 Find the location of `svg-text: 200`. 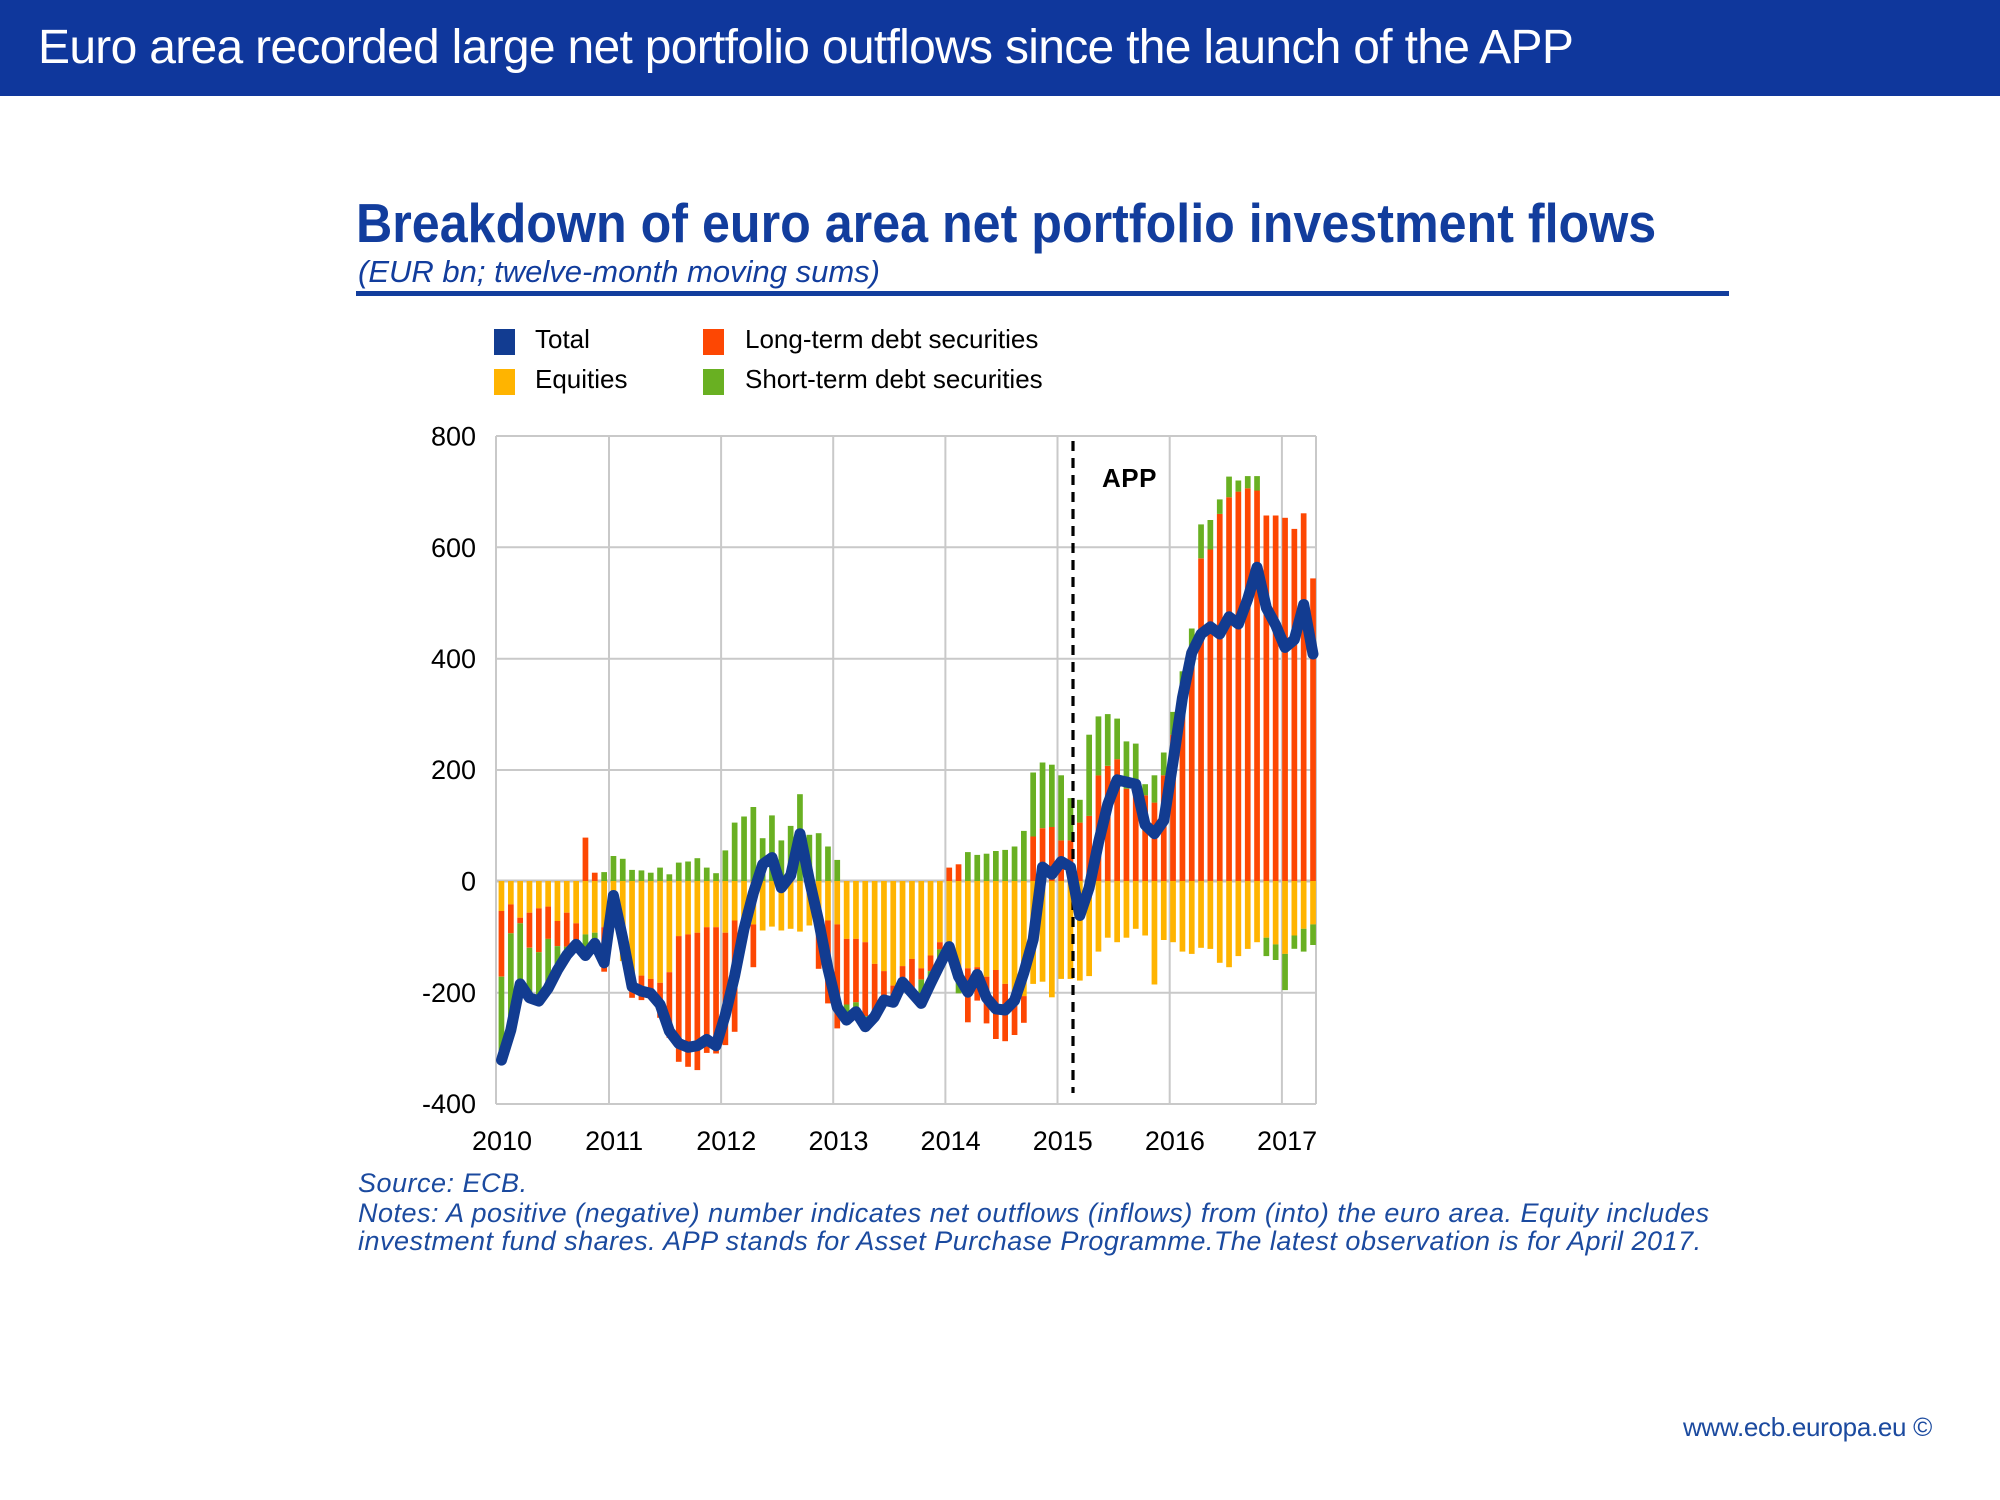

svg-text: 200 is located at coordinates (453, 770).